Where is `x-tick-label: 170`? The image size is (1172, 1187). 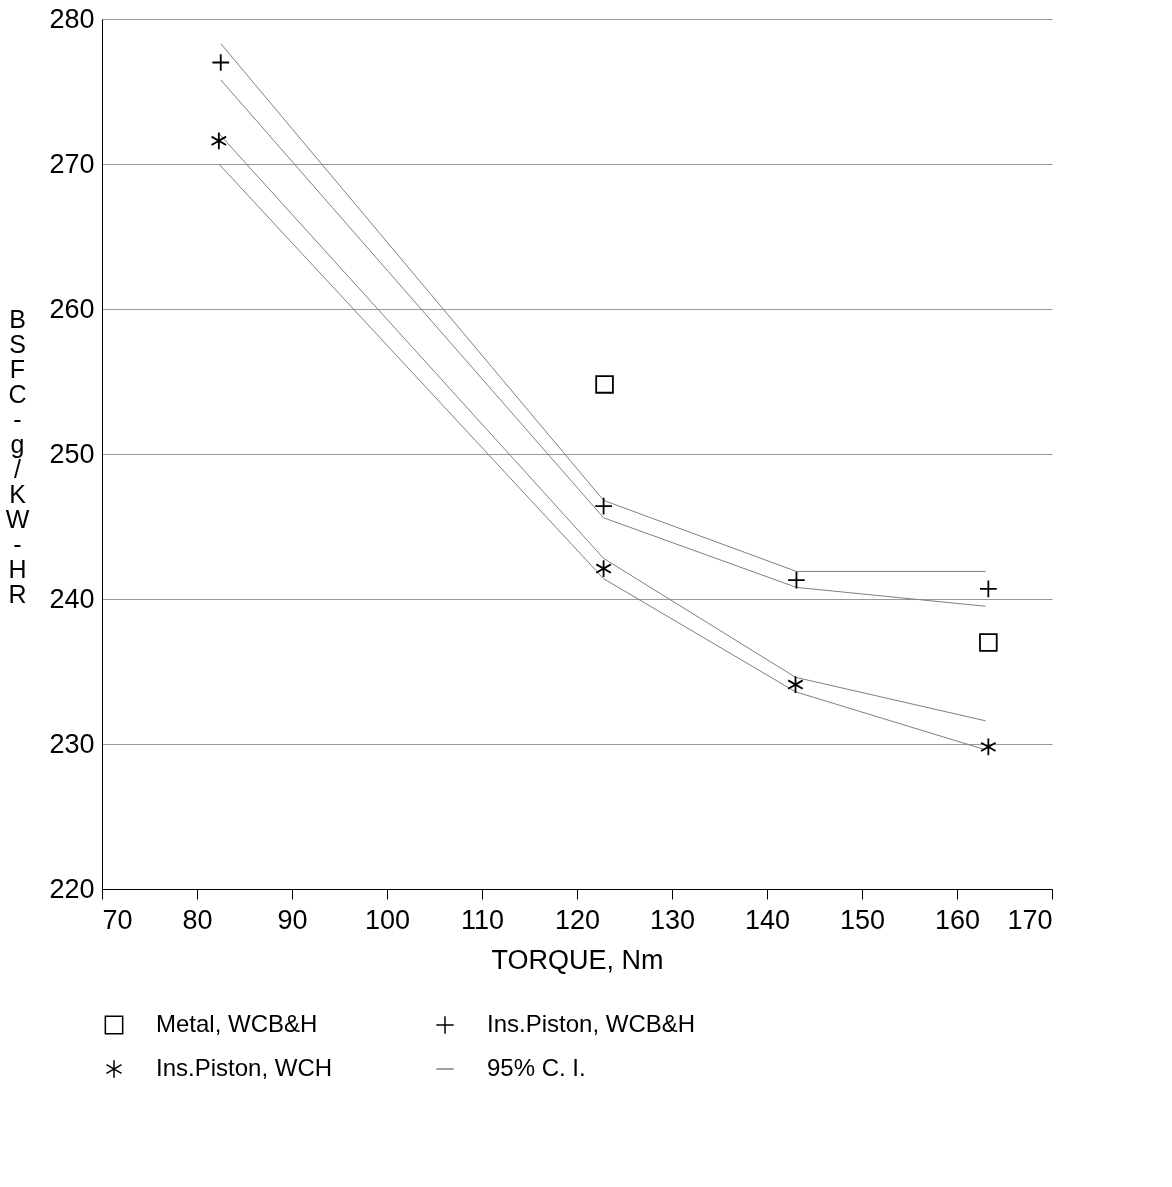 x-tick-label: 170 is located at coordinates (1030, 919).